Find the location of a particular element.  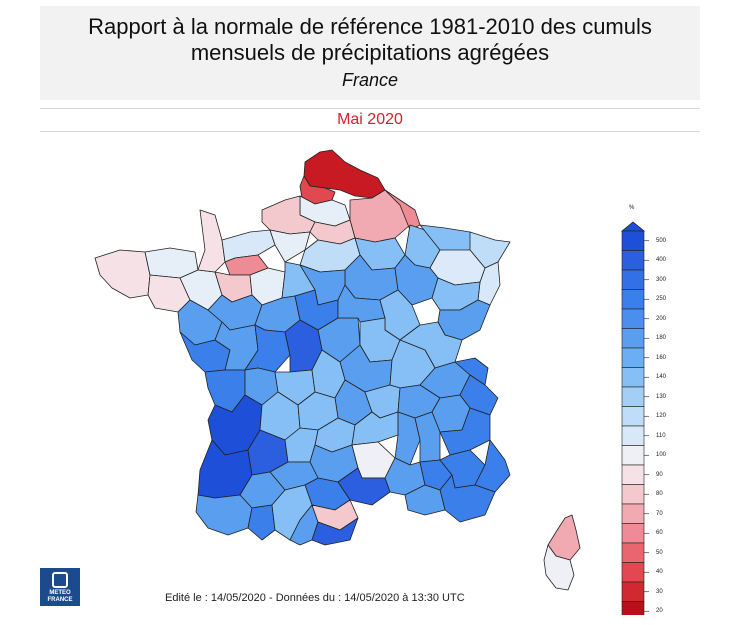

legend-tick-label: 100 is located at coordinates (661, 455).